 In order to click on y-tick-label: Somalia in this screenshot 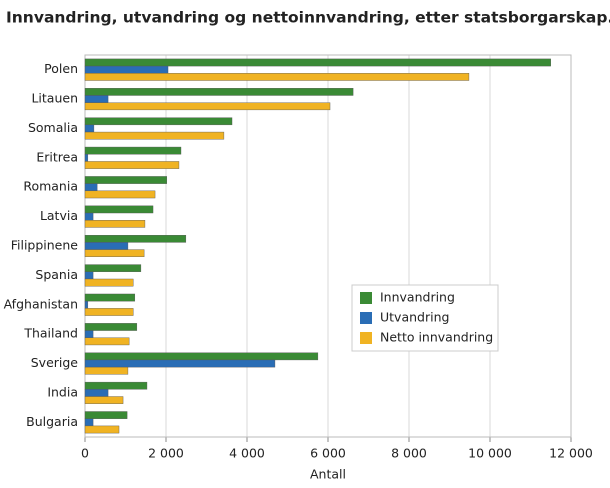, I will do `click(53, 127)`.